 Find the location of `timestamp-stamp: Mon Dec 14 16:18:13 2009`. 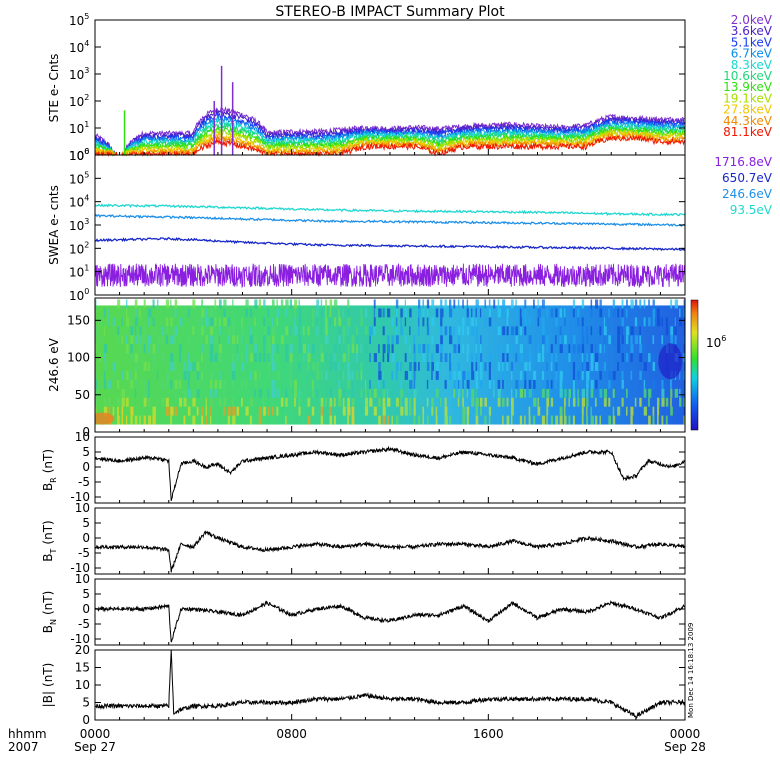

timestamp-stamp: Mon Dec 14 16:18:13 2009 is located at coordinates (691, 670).